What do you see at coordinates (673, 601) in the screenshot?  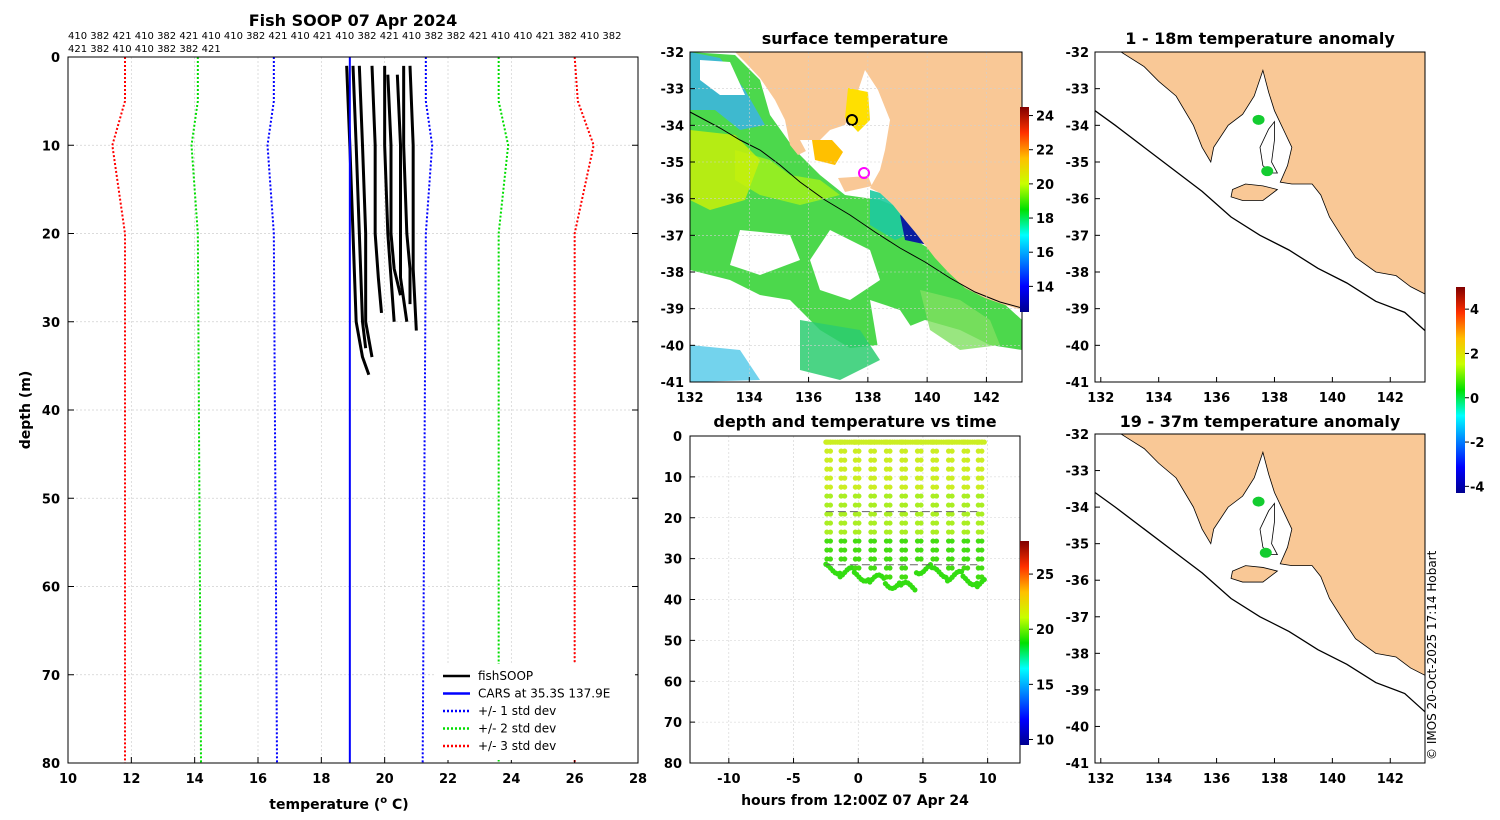 I see `section-ytick-label: 40` at bounding box center [673, 601].